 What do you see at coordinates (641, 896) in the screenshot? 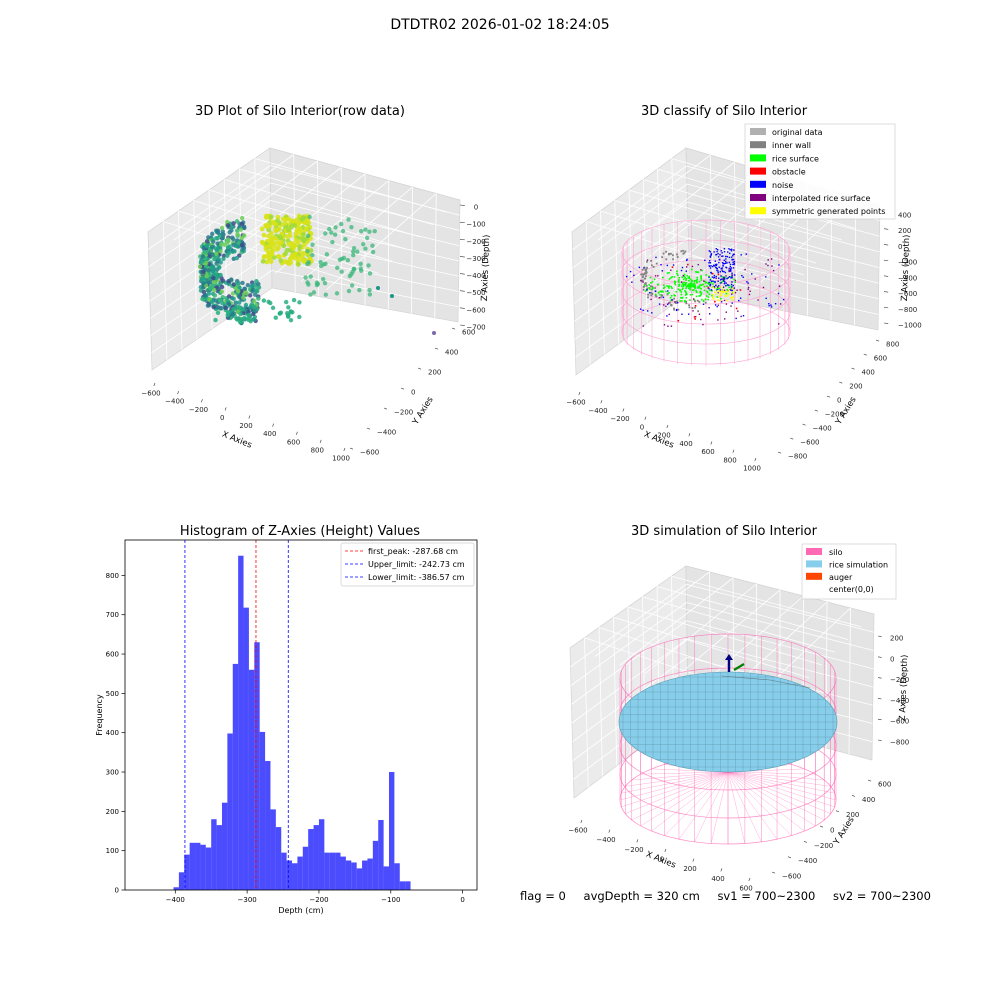
I see `avg-depth-readout: avgDepth = 320 cm` at bounding box center [641, 896].